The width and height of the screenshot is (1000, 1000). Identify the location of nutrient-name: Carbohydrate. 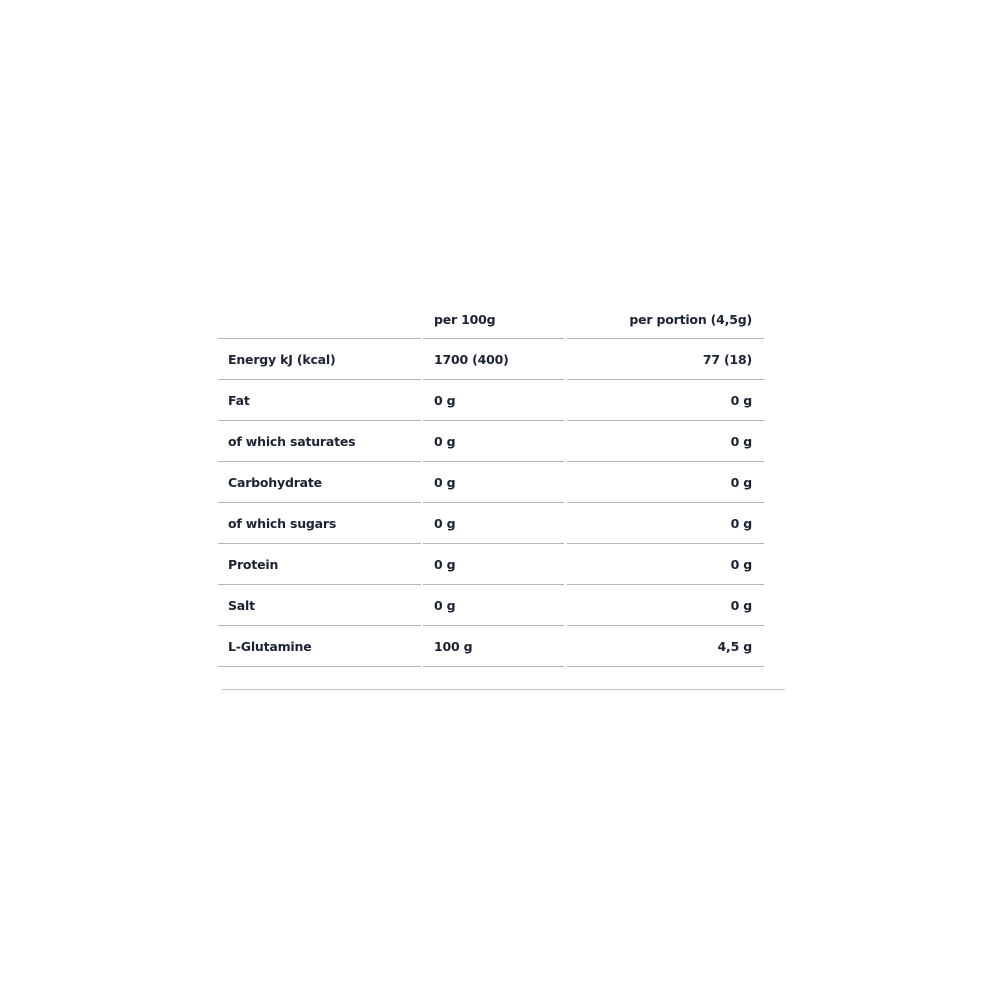
(319, 482).